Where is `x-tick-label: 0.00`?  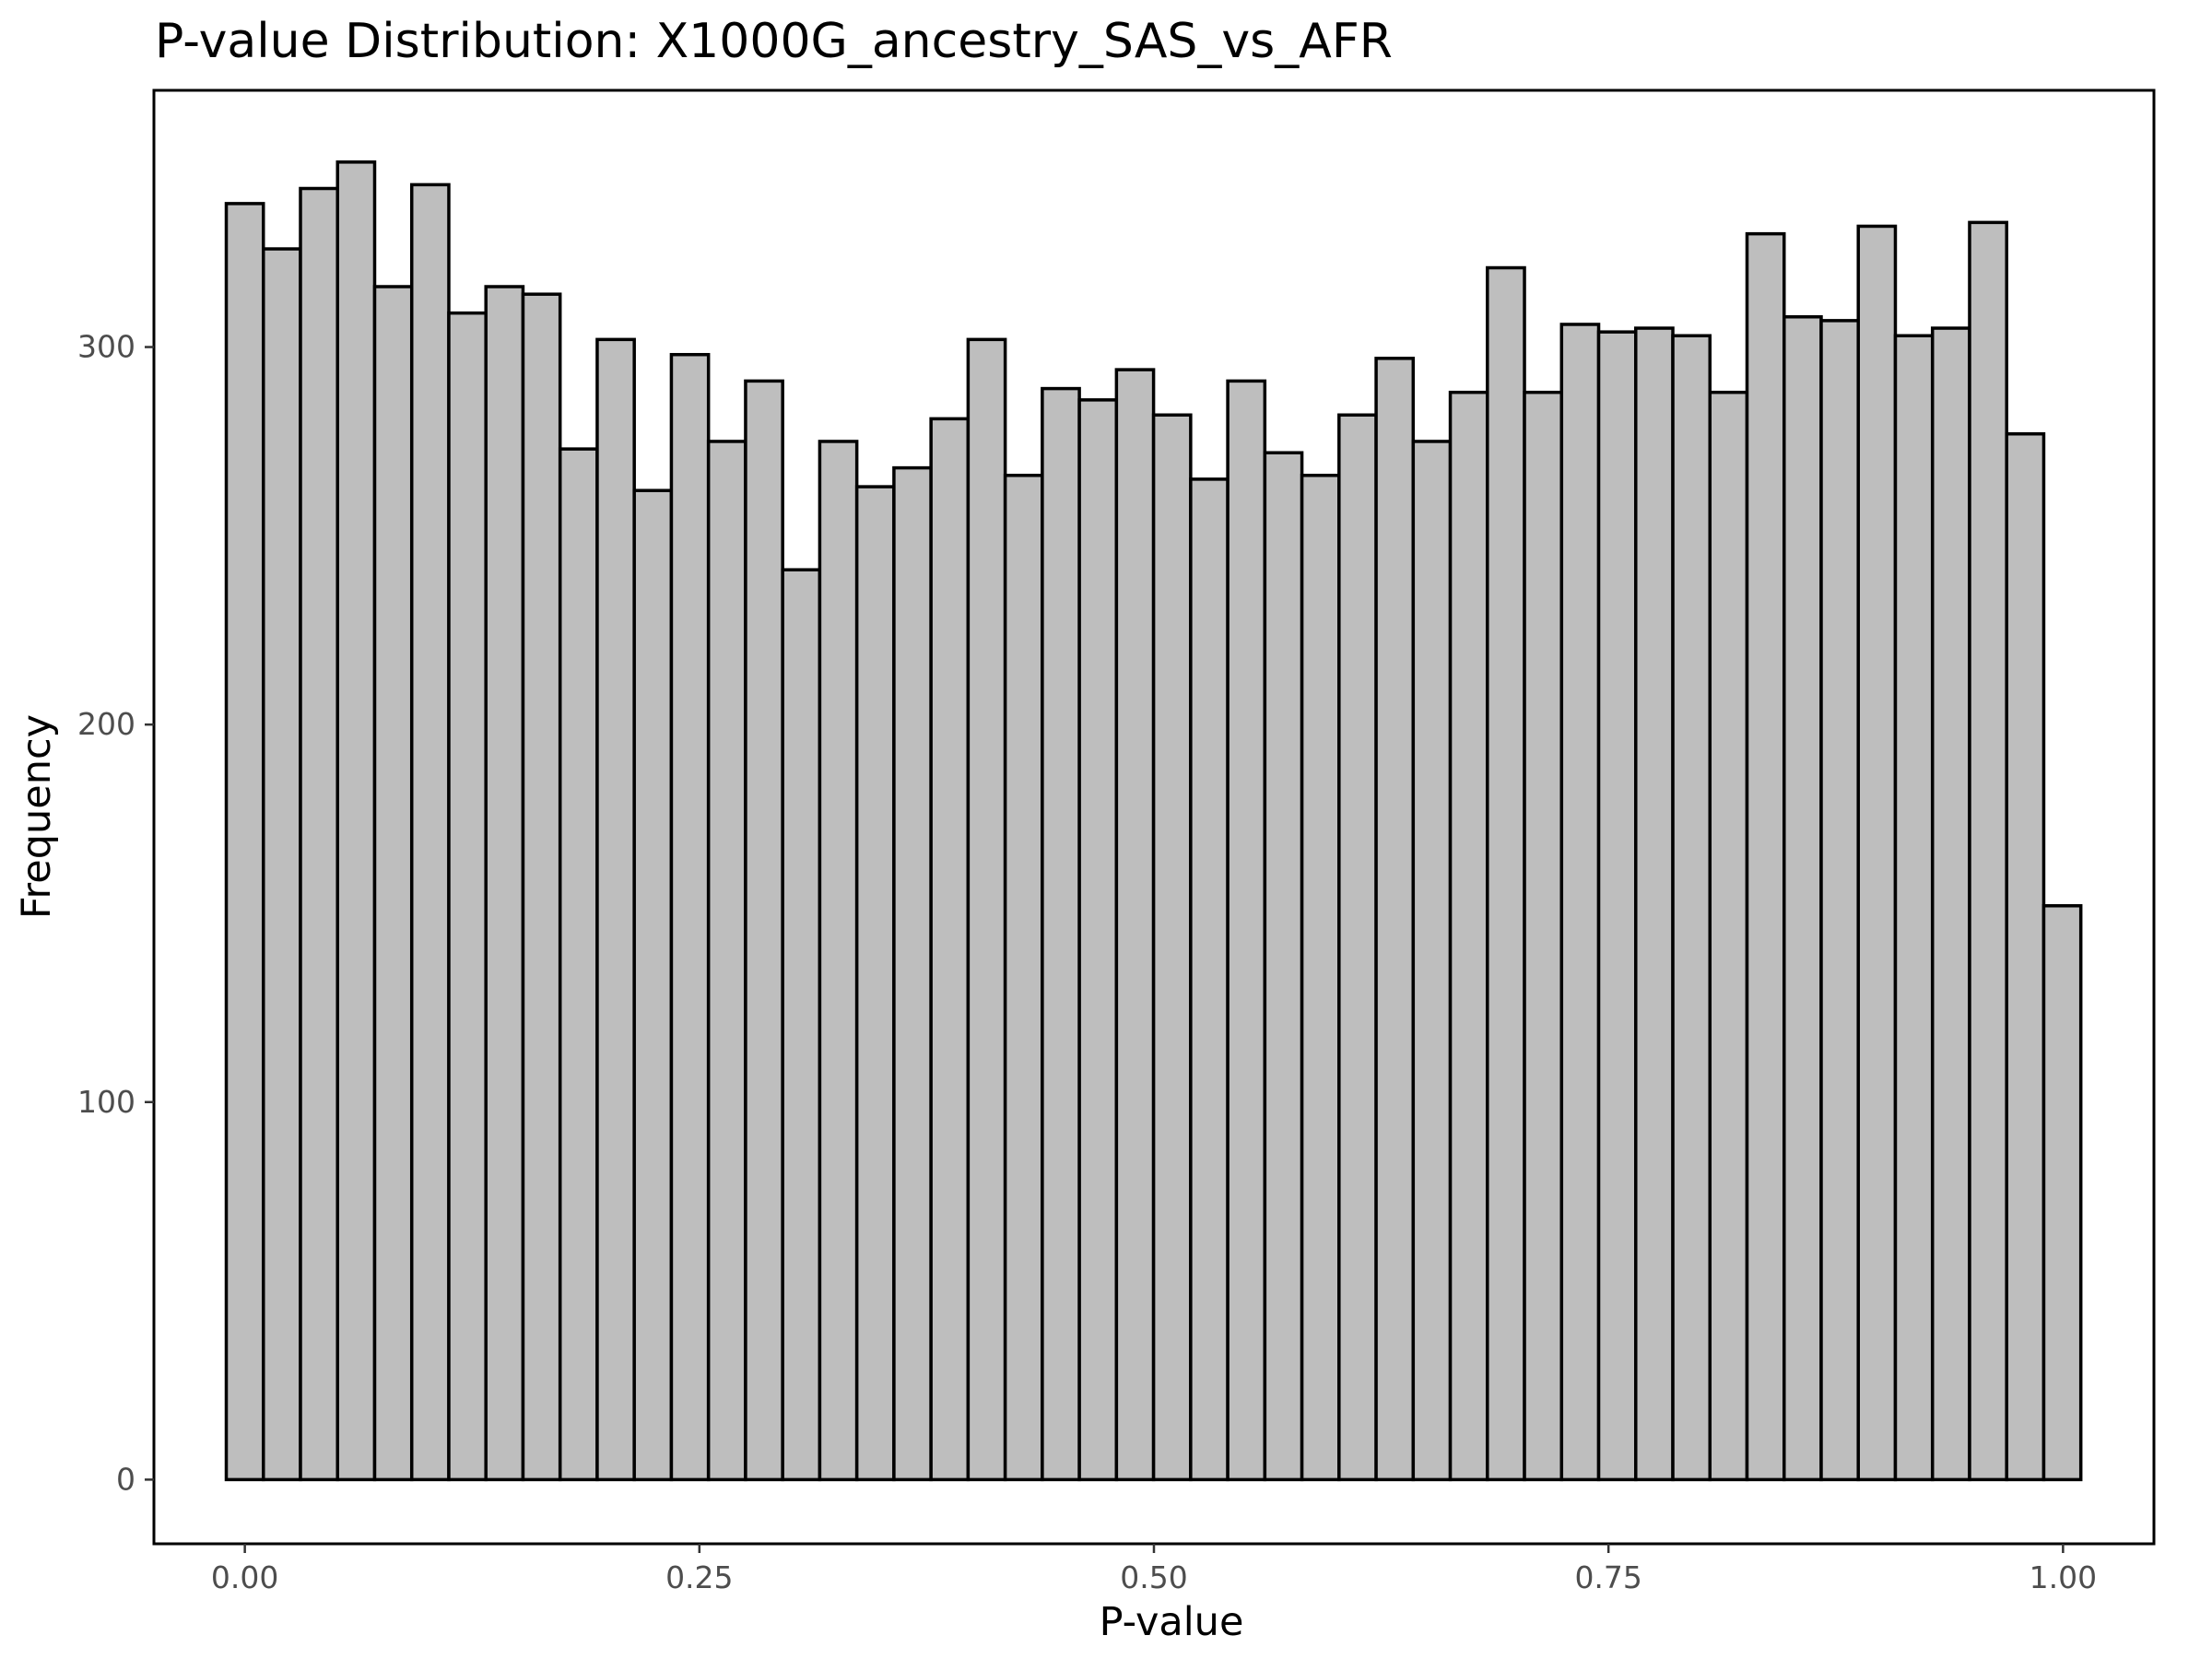
x-tick-label: 0.00 is located at coordinates (244, 1577).